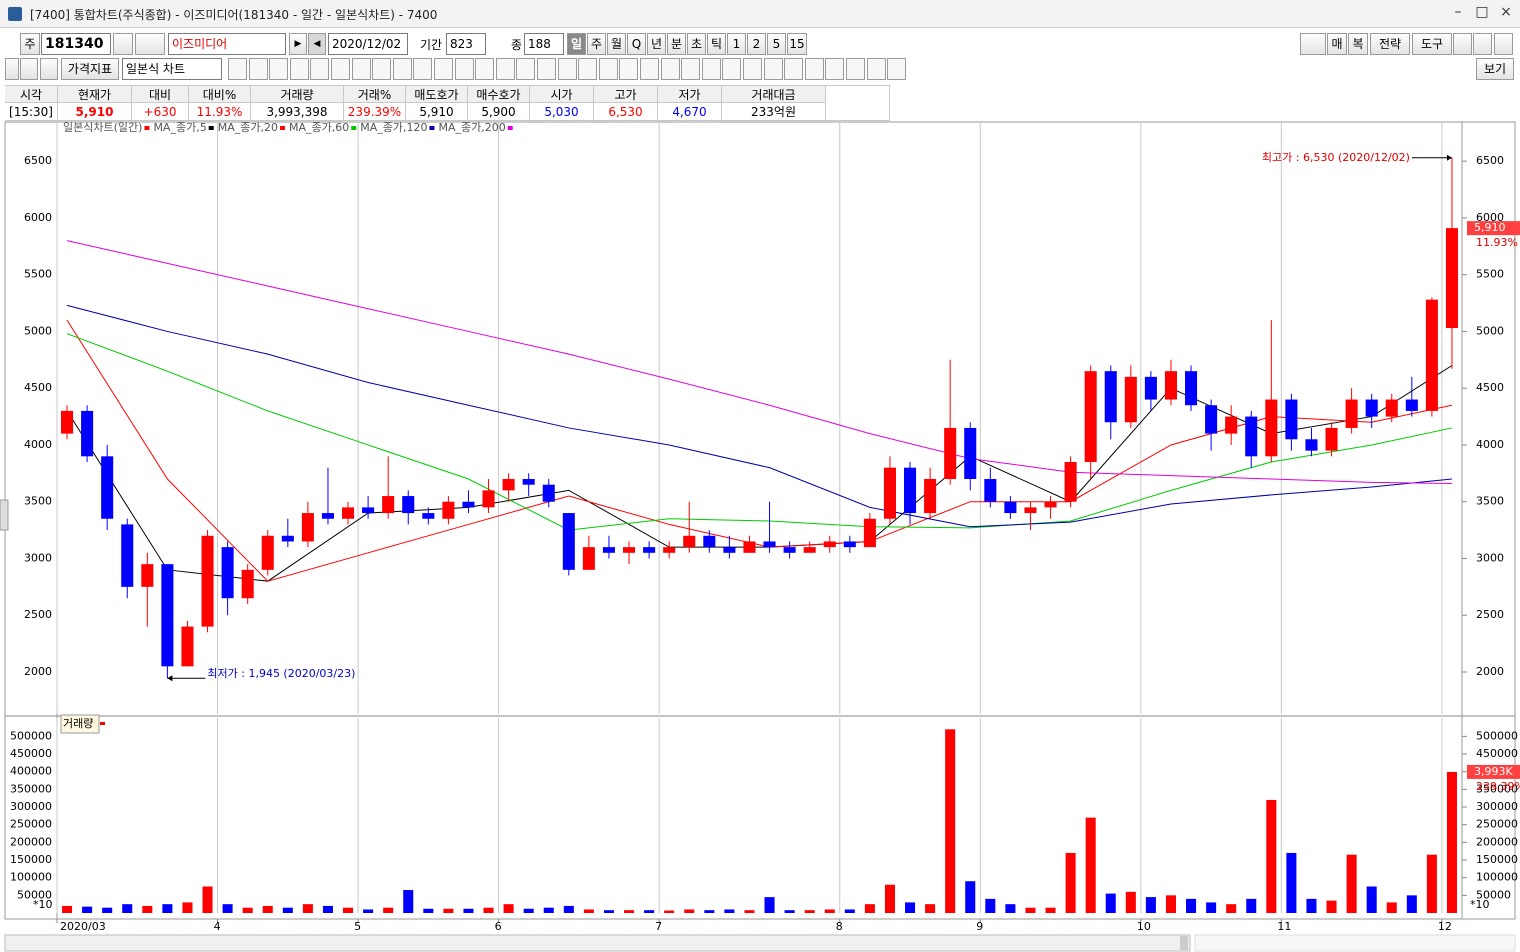 Image resolution: width=1520 pixels, height=952 pixels. Describe the element at coordinates (656, 44) in the screenshot. I see `period-button: 년` at that location.